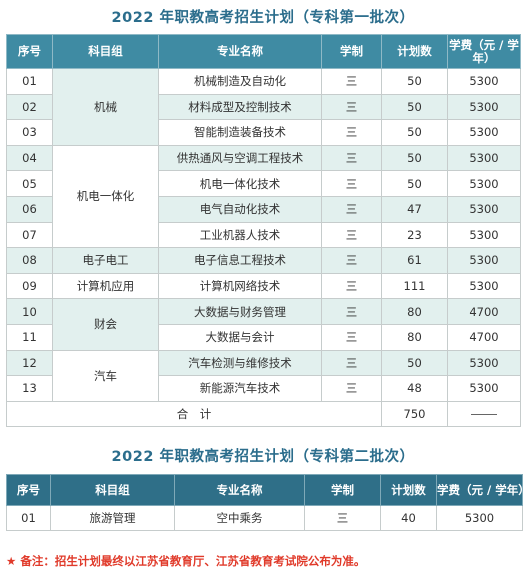 The height and width of the screenshot is (572, 526). Describe the element at coordinates (193, 561) in the screenshot. I see `footnote-text: 备注：招生计划最终以江苏省教育厅、江苏省教育考试院公布为准。` at that location.